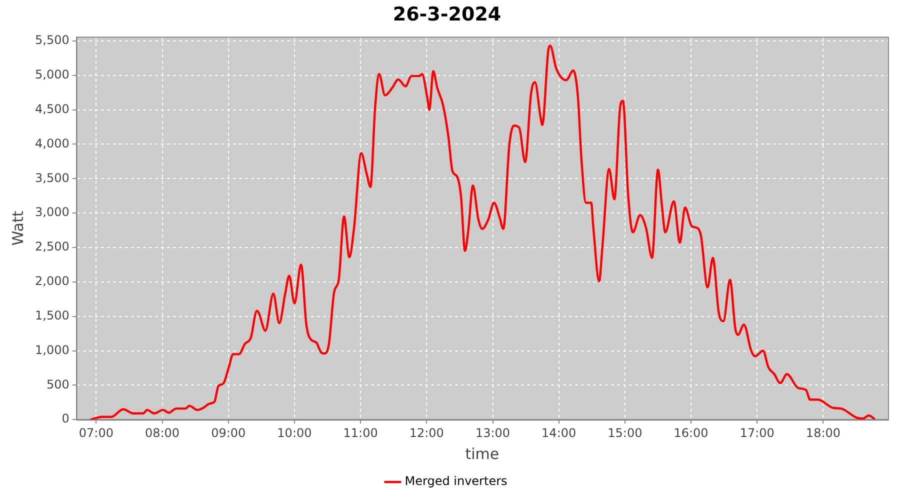 Image resolution: width=900 pixels, height=500 pixels. Describe the element at coordinates (823, 433) in the screenshot. I see `x-tick-label: 18:00` at that location.